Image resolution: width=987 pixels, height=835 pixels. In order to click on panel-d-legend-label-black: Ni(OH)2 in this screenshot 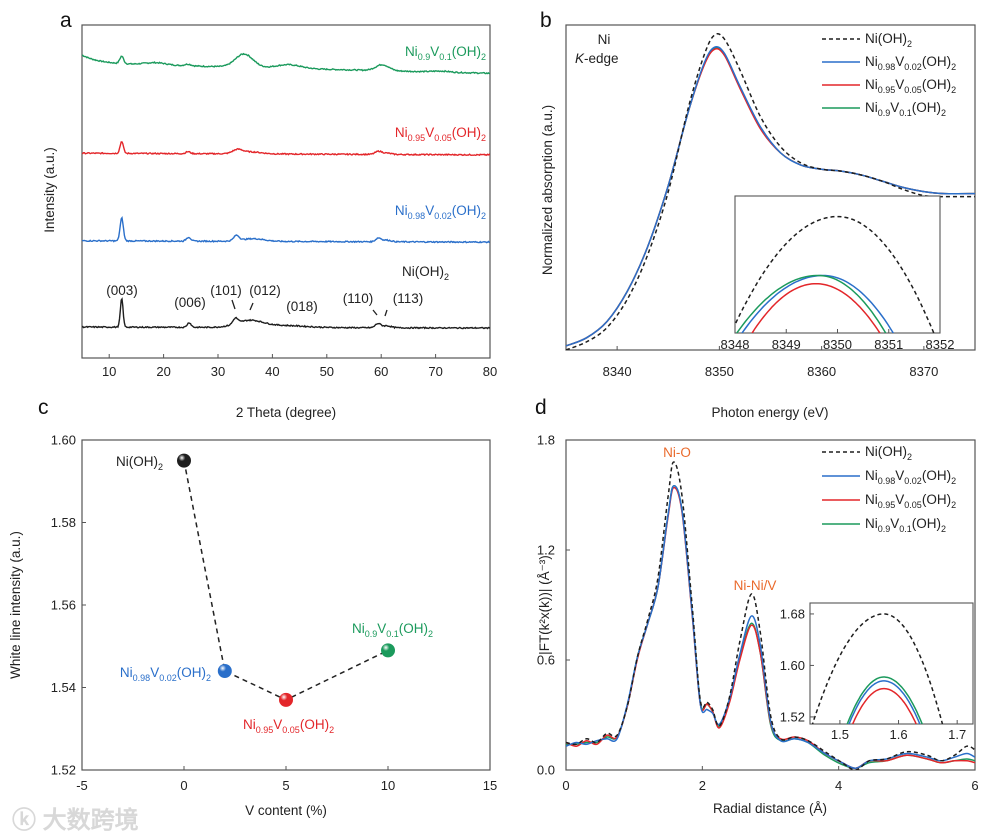, I will do `click(888, 453)`.